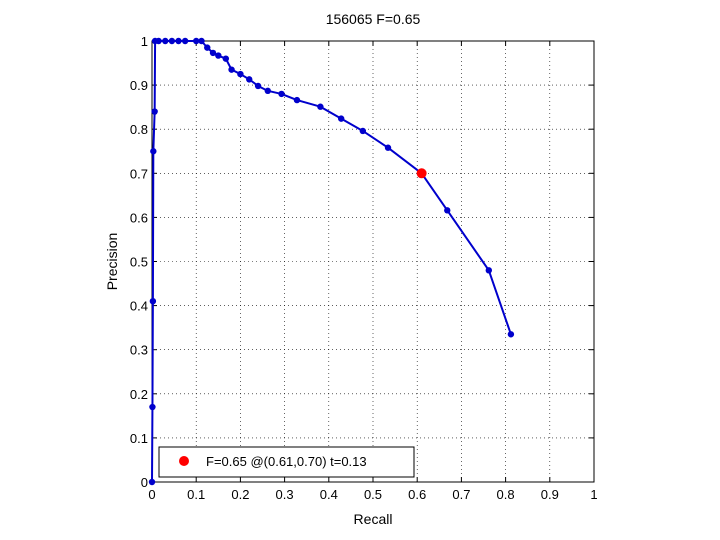 This screenshot has height=540, width=720. I want to click on y-tick-label: 0.5, so click(139, 262).